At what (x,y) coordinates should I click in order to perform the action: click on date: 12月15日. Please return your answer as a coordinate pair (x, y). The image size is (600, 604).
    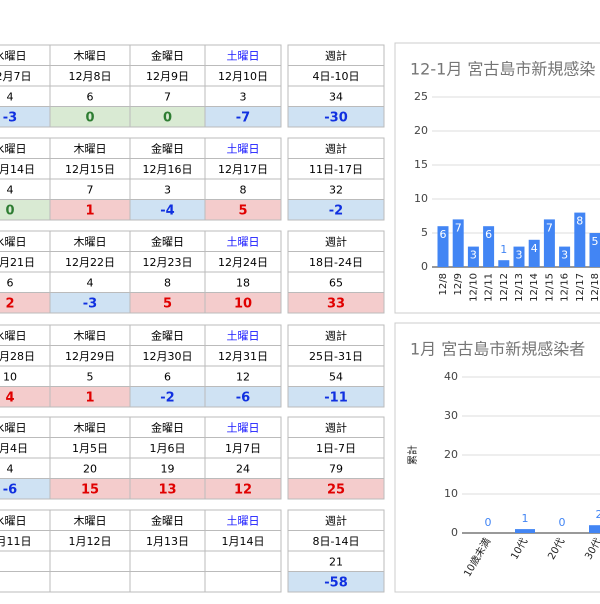
    Looking at the image, I should click on (90, 169).